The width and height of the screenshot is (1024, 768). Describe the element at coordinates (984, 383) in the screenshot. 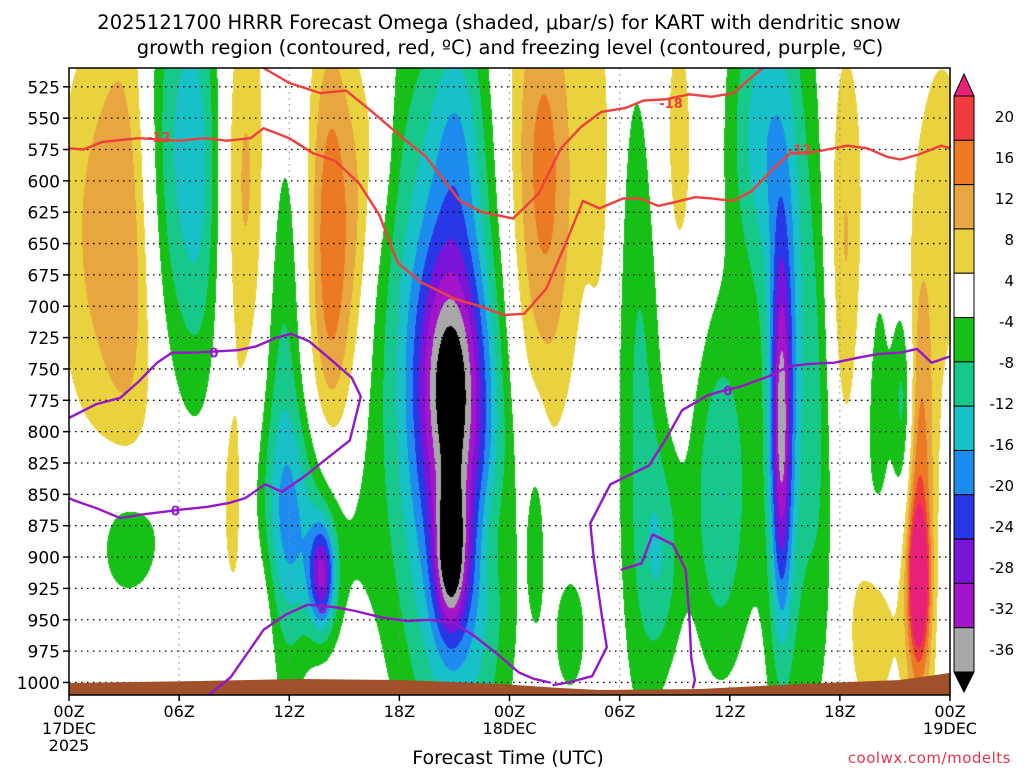

I see `colorbar: 20 16 12 8 4 -4 -8 -12 -16 -20 -24 -28 -32 -36` at that location.